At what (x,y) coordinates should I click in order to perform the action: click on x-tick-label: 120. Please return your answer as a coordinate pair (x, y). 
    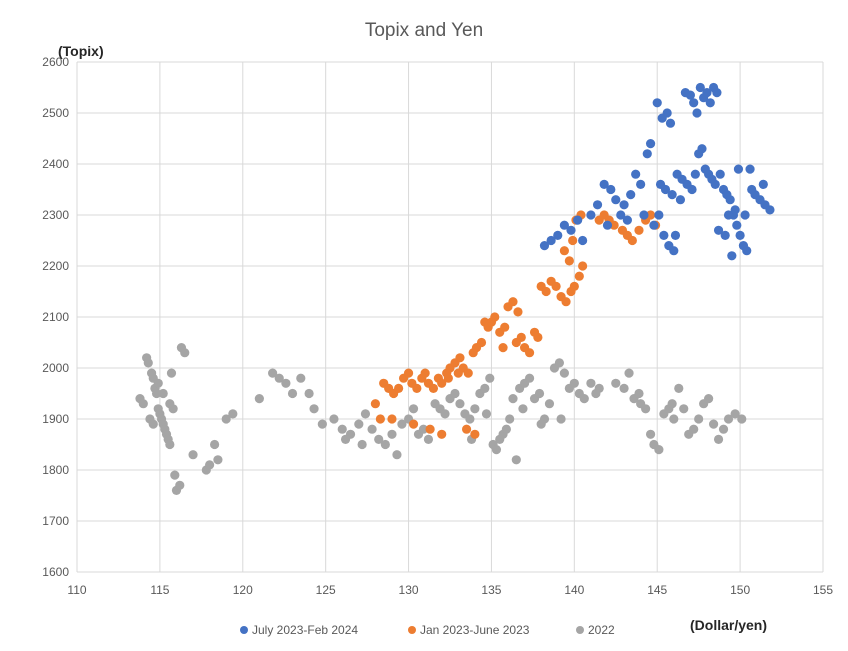
    Looking at the image, I should click on (243, 590).